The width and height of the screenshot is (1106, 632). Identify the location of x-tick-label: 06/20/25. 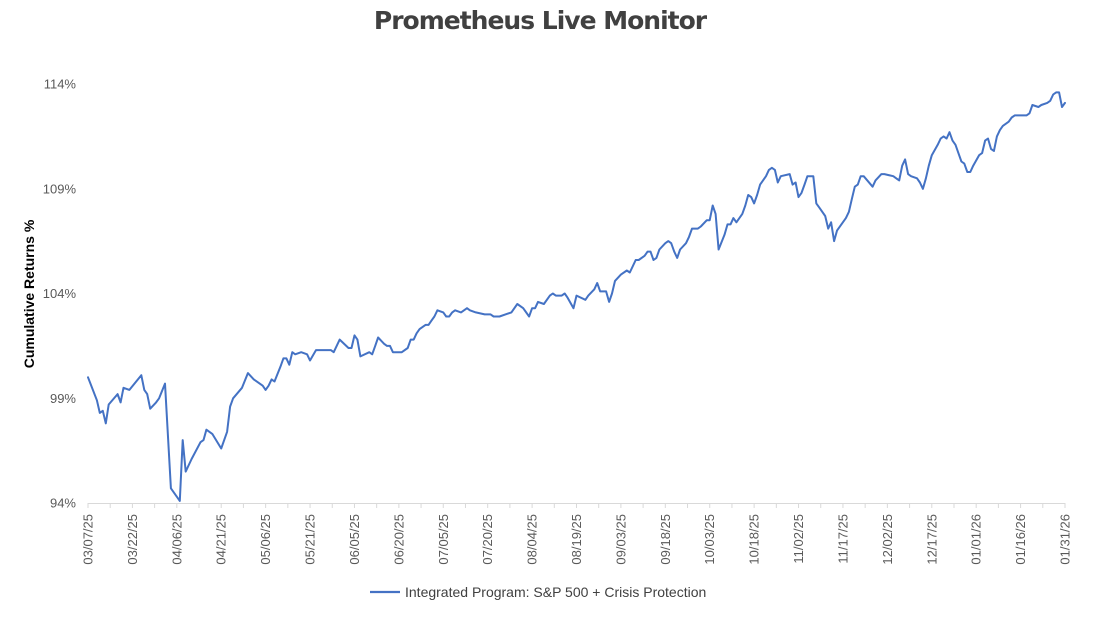
(398, 539).